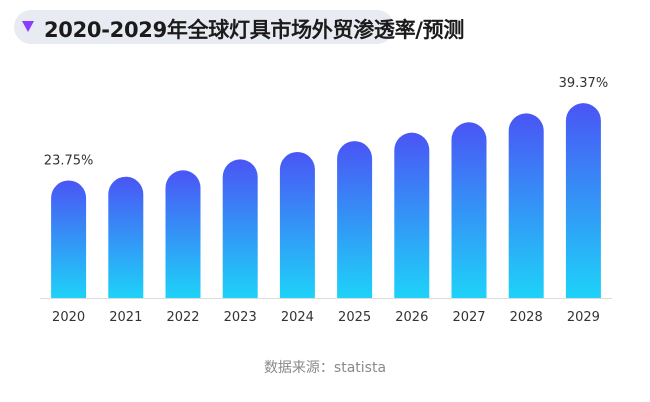 The width and height of the screenshot is (650, 402). Describe the element at coordinates (412, 215) in the screenshot. I see `bar-2026` at that location.